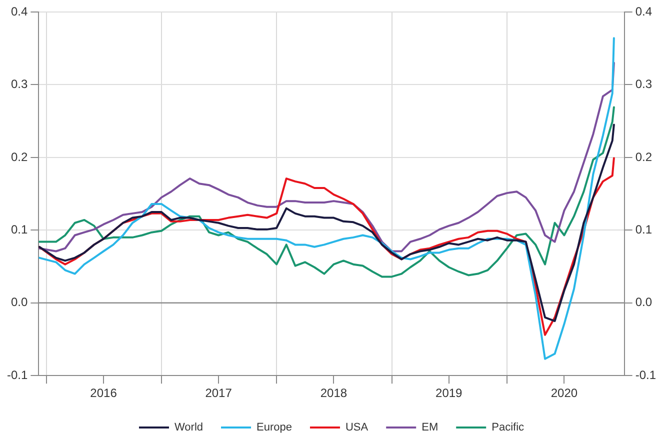 The image size is (663, 443). What do you see at coordinates (564, 393) in the screenshot?
I see `x-tick-label: 2020` at bounding box center [564, 393].